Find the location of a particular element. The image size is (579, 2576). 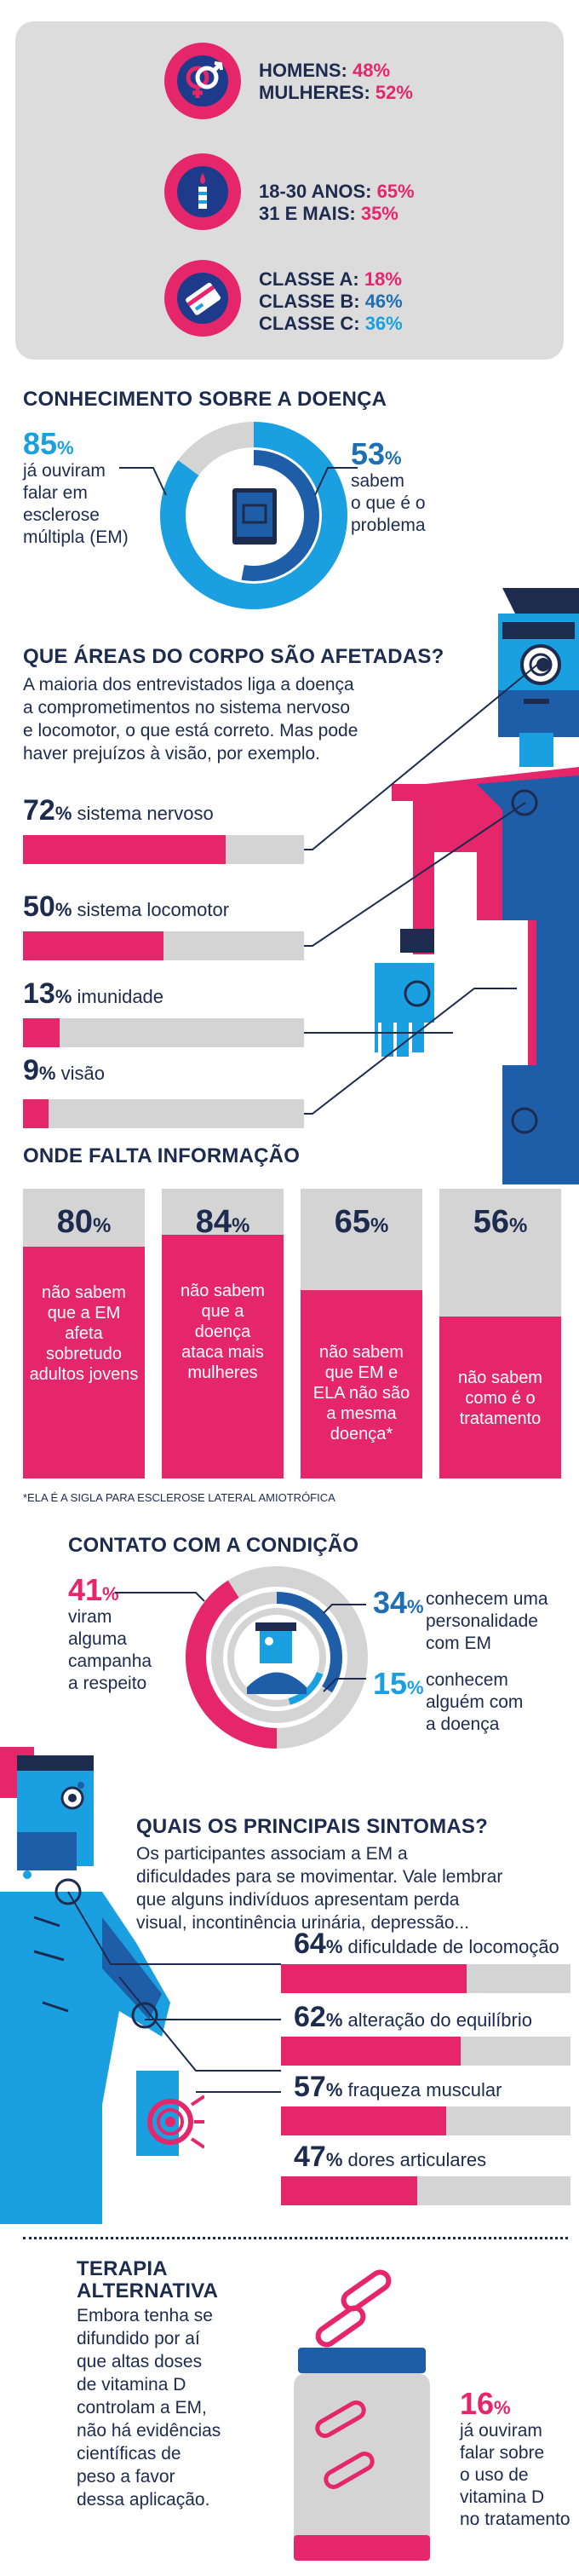

contact-connector-lines is located at coordinates (240, 1642).